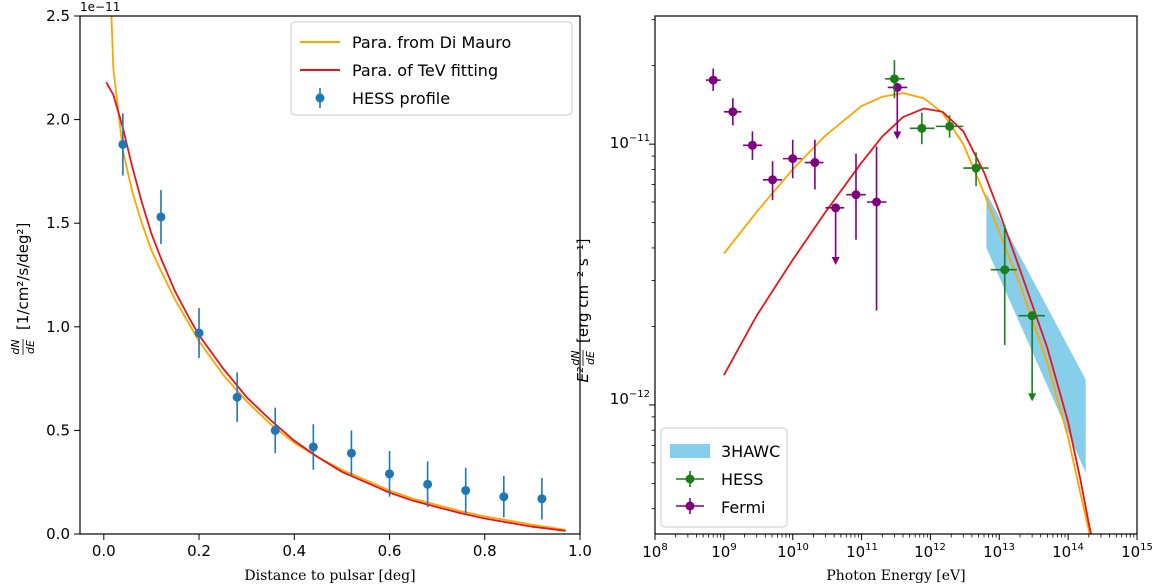  I want to click on left-xtick-label: 0.0, so click(104, 551).